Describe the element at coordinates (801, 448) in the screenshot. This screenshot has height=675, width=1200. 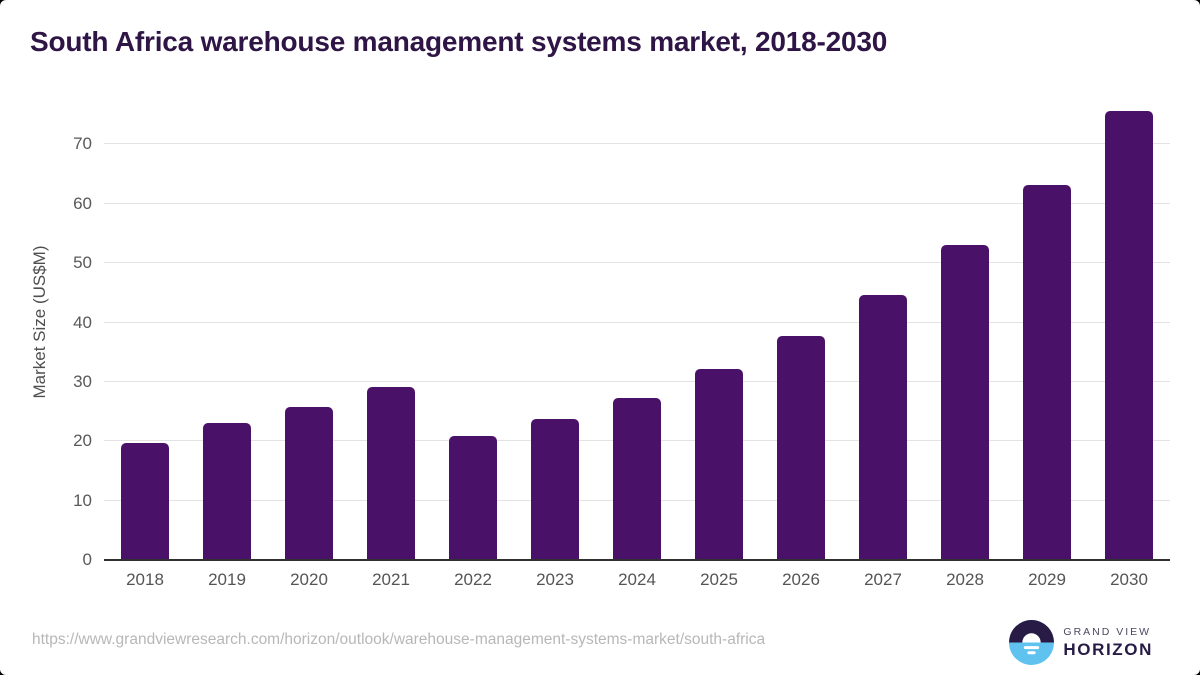
I see `bar-2026` at that location.